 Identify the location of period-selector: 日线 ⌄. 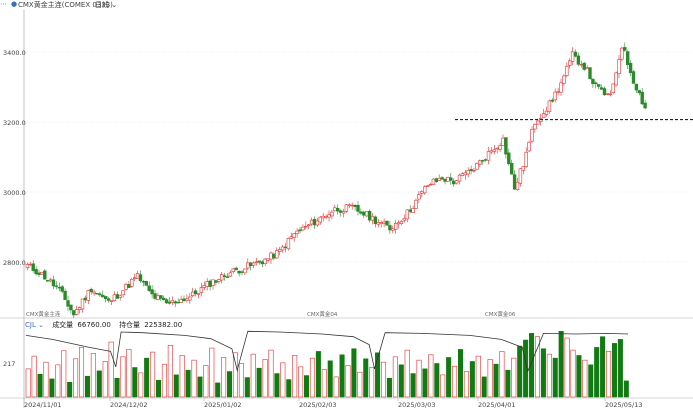
(106, 5).